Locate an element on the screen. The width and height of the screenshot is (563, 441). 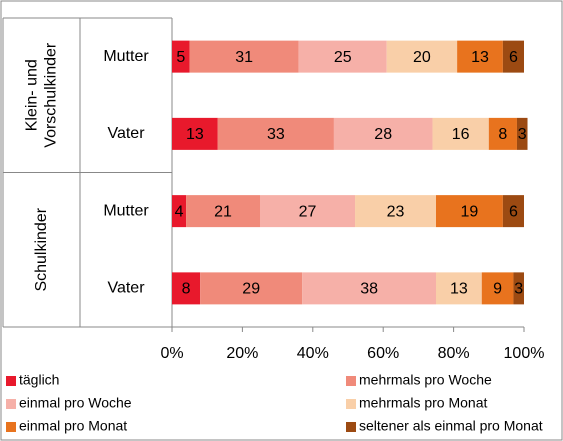
legend-label: mehrmals pro Monat is located at coordinates (423, 403).